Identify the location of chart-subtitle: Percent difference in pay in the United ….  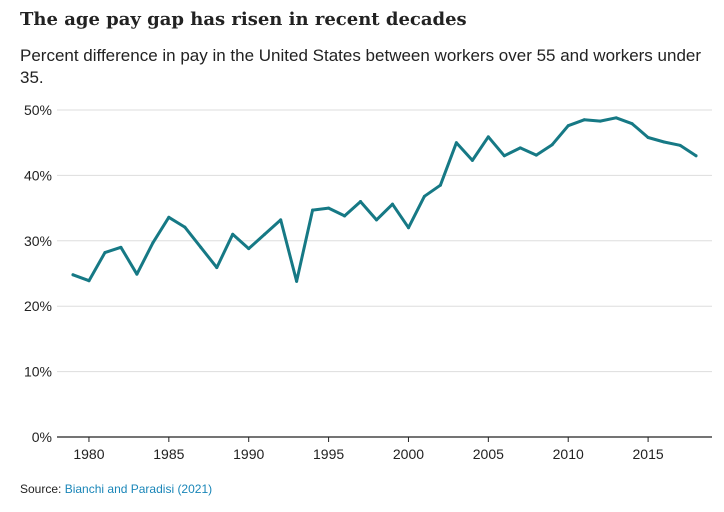
(361, 66).